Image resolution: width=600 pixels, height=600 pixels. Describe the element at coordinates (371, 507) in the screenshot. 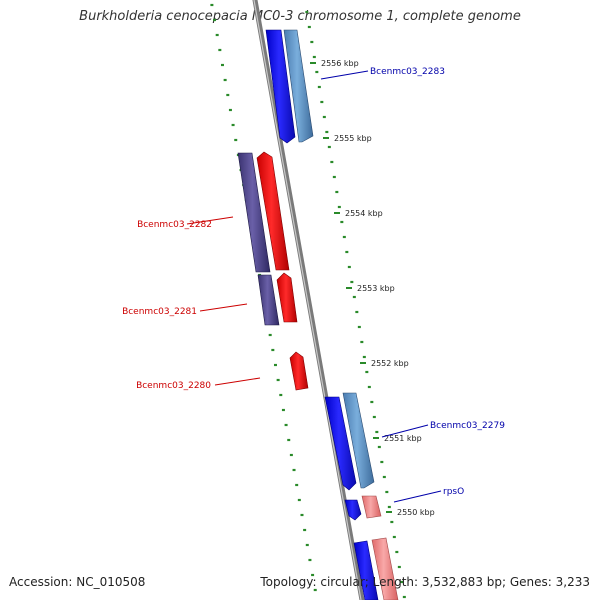

I see `gene-bar-rpso` at that location.